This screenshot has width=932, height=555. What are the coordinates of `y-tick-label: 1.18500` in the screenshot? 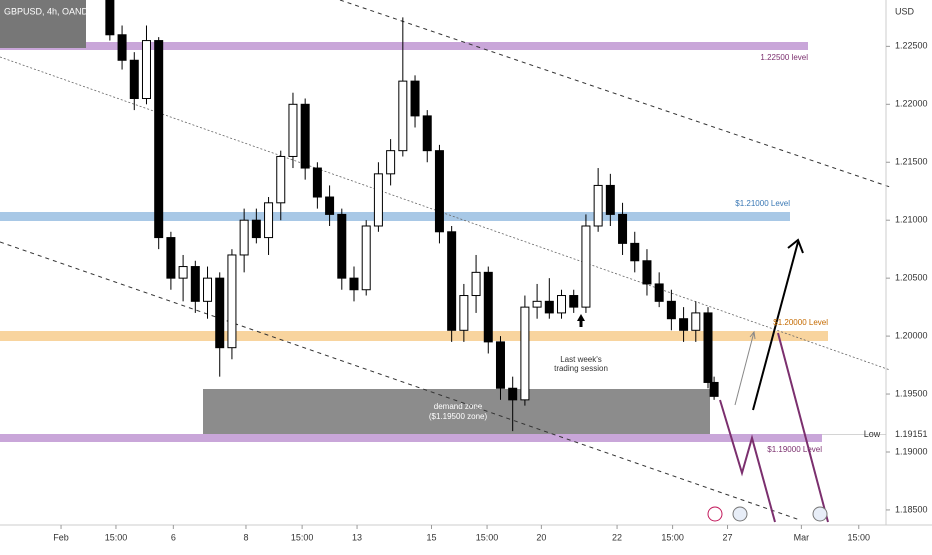 It's located at (911, 509).